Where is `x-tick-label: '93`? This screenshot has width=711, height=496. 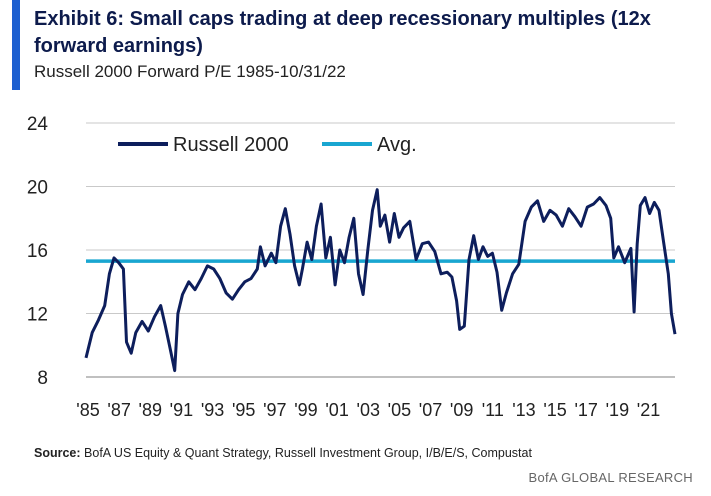 x-tick-label: '93 is located at coordinates (212, 410).